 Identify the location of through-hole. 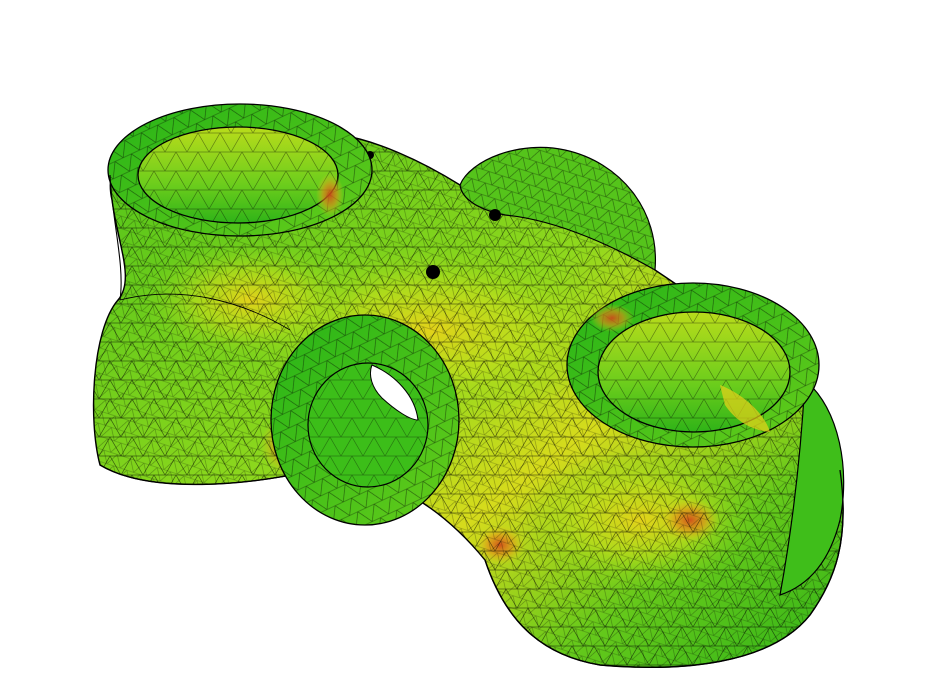
(394, 392).